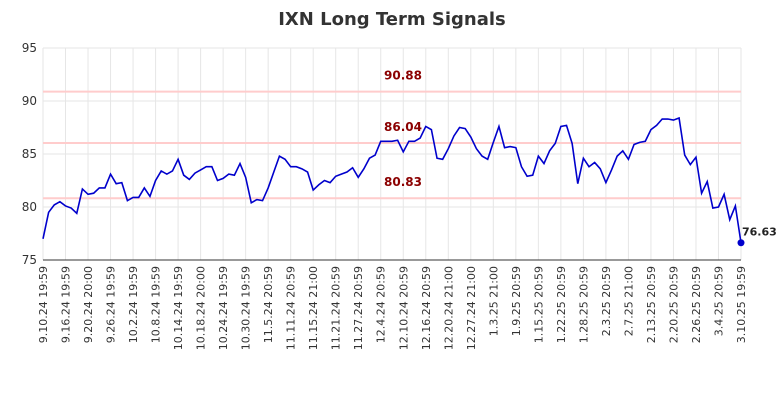 This screenshot has width=784, height=400. What do you see at coordinates (696, 304) in the screenshot?
I see `x-tick-label: 2.26.25 20:59` at bounding box center [696, 304].